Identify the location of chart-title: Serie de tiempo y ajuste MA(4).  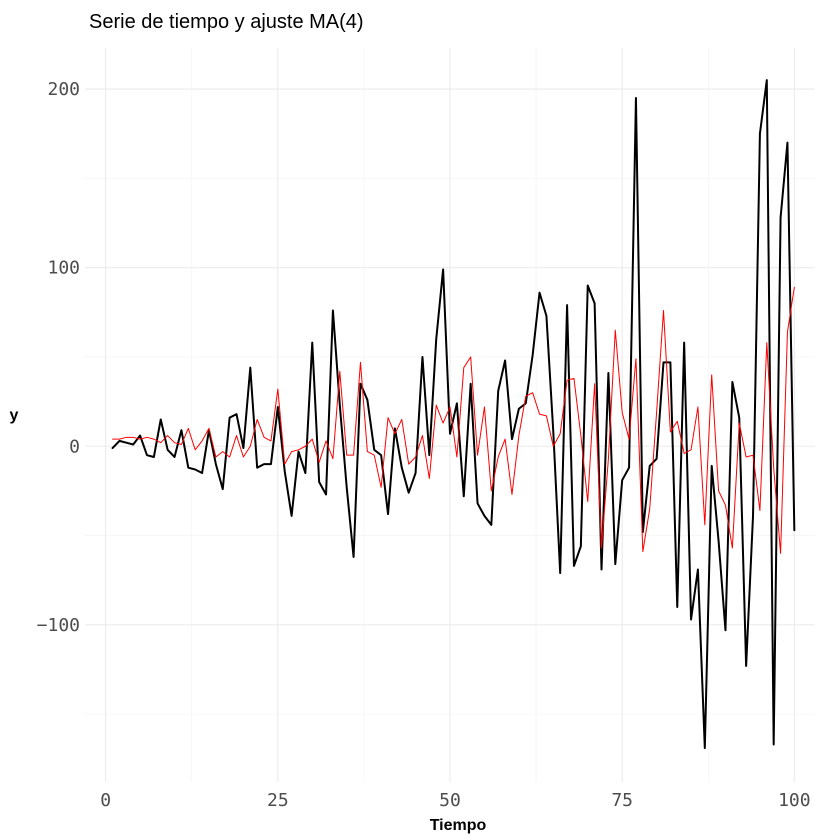
(226, 22).